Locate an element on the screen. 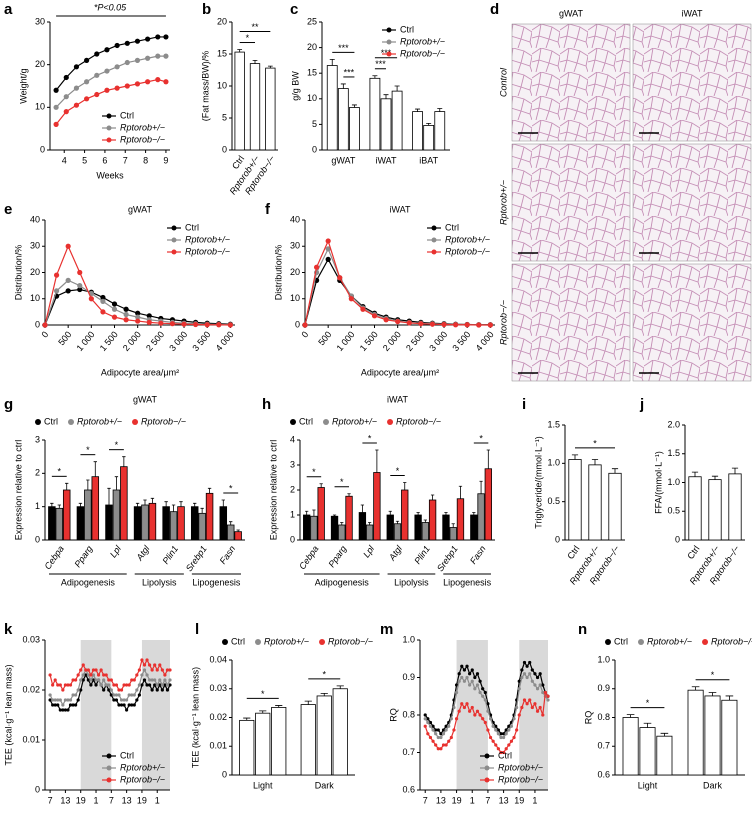  panel-letter: h is located at coordinates (266, 404).